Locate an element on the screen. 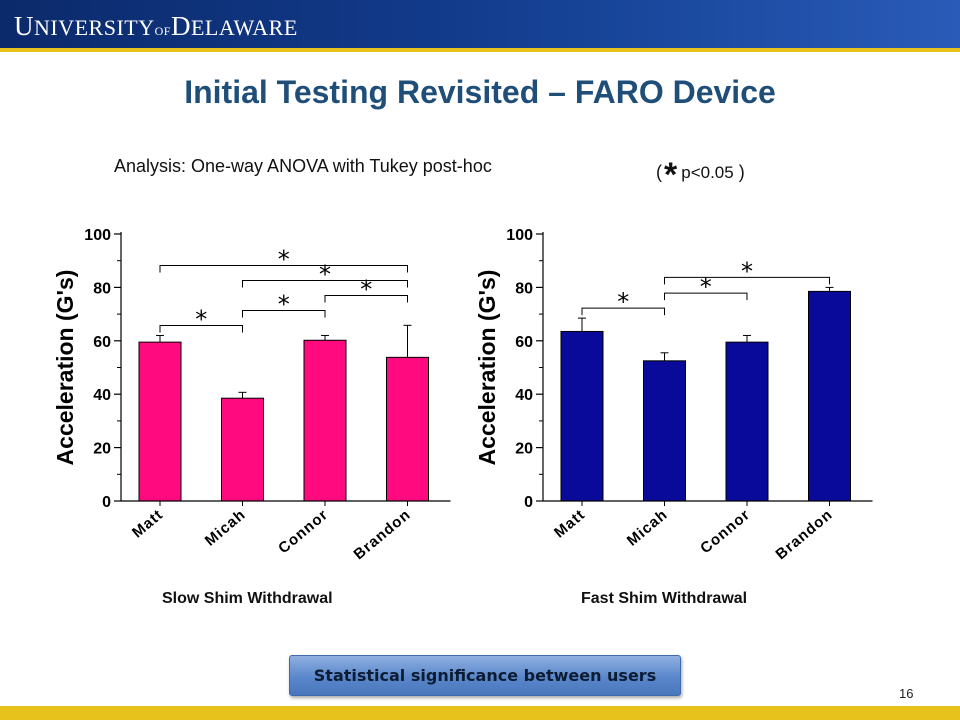 This screenshot has height=720, width=960. fast-chart-caption: Fast Shim Withdrawal is located at coordinates (664, 598).